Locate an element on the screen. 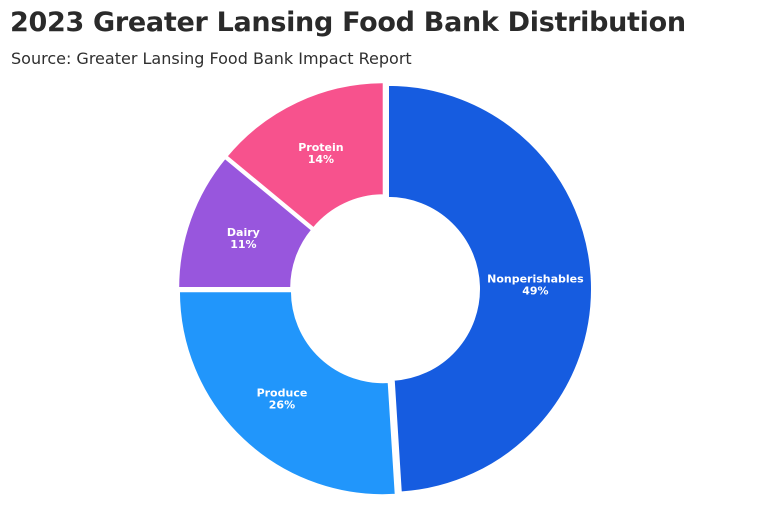 This screenshot has height=508, width=771. slice-protein is located at coordinates (305, 155).